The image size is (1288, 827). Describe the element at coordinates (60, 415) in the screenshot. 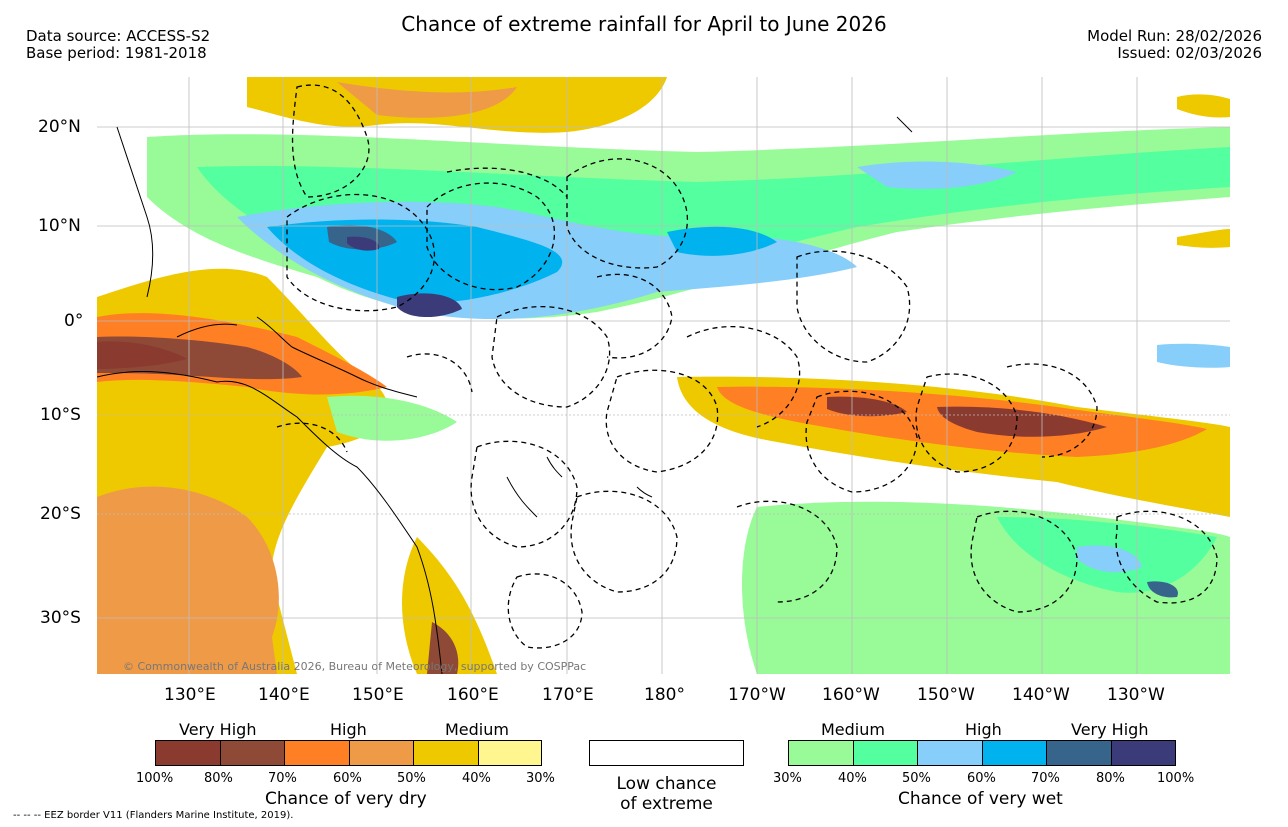

I see `lat-label-10s: 10°S` at that location.